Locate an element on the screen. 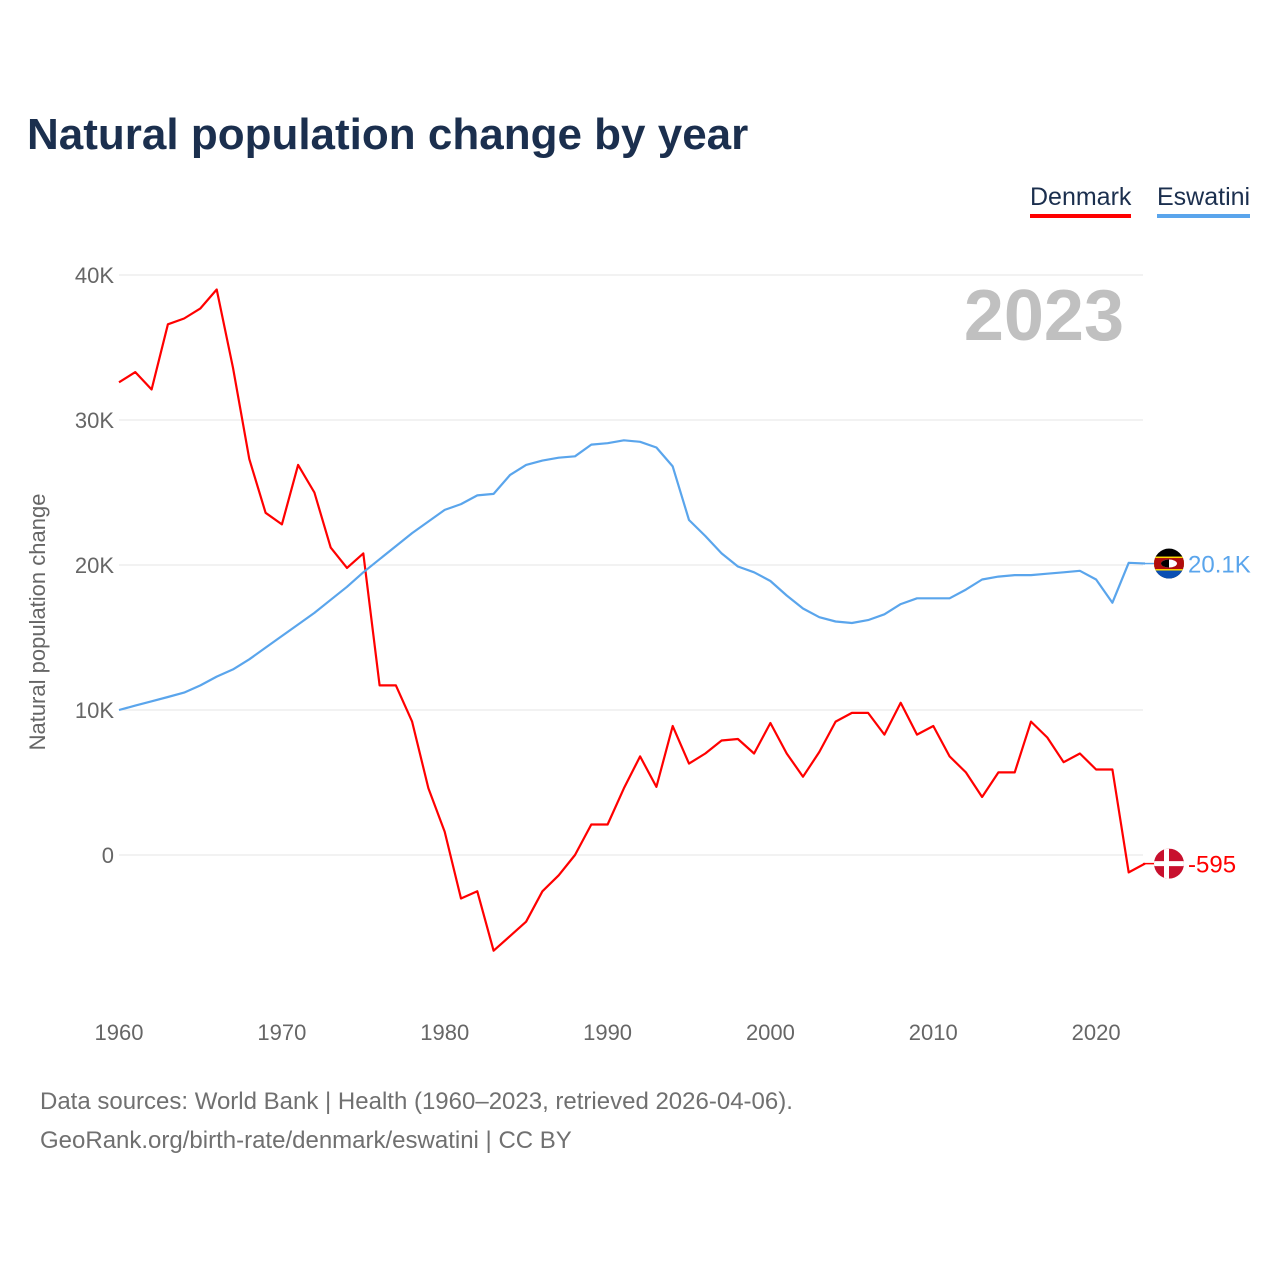  legend-eswatini: Eswatini is located at coordinates (1204, 200).